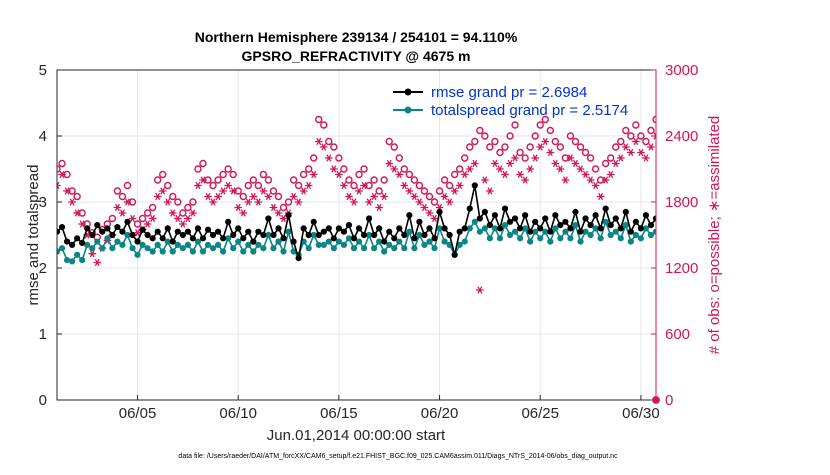 Image resolution: width=830 pixels, height=475 pixels. Describe the element at coordinates (356, 56) in the screenshot. I see `chart-subtitle: GPSRO_REFRACTIVITY @ 4675 m` at that location.